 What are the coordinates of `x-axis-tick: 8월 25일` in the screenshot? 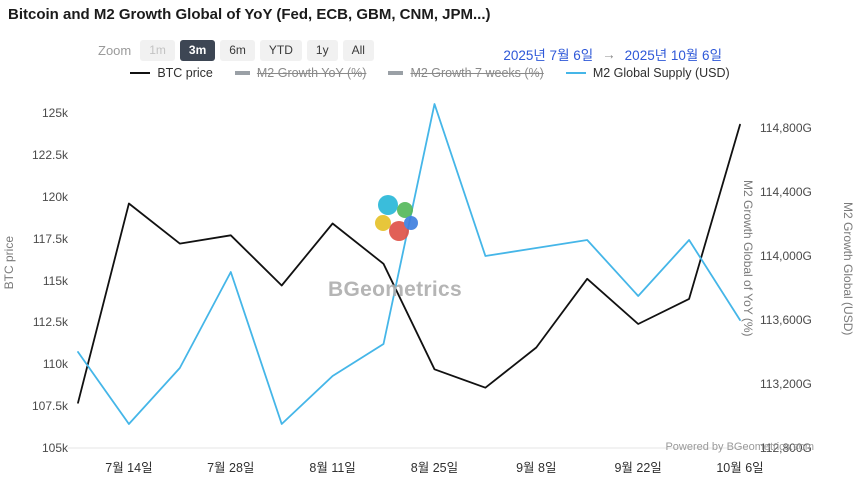 It's located at (434, 468).